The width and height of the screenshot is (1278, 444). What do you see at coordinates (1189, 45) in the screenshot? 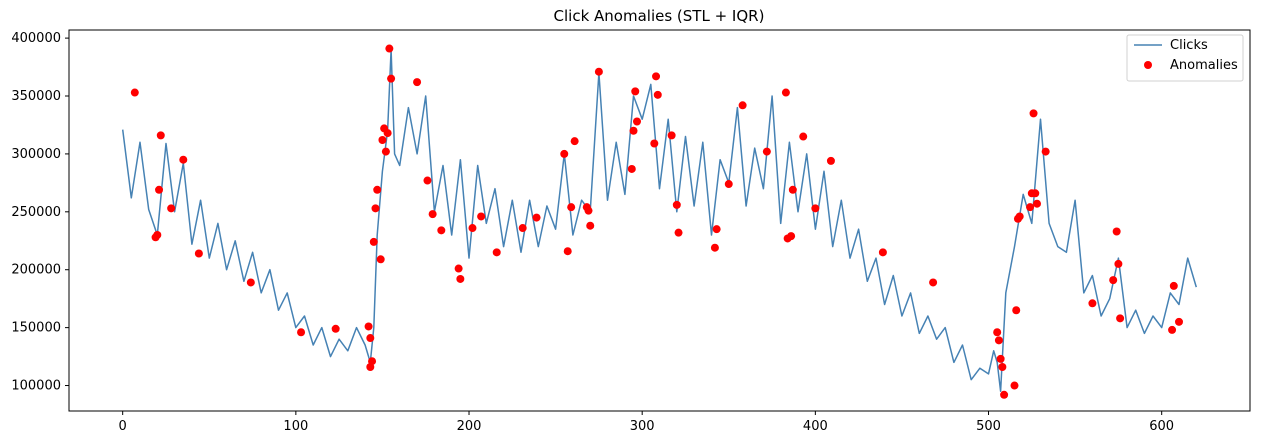
I see `legend-clicks-label: Clicks` at bounding box center [1189, 45].